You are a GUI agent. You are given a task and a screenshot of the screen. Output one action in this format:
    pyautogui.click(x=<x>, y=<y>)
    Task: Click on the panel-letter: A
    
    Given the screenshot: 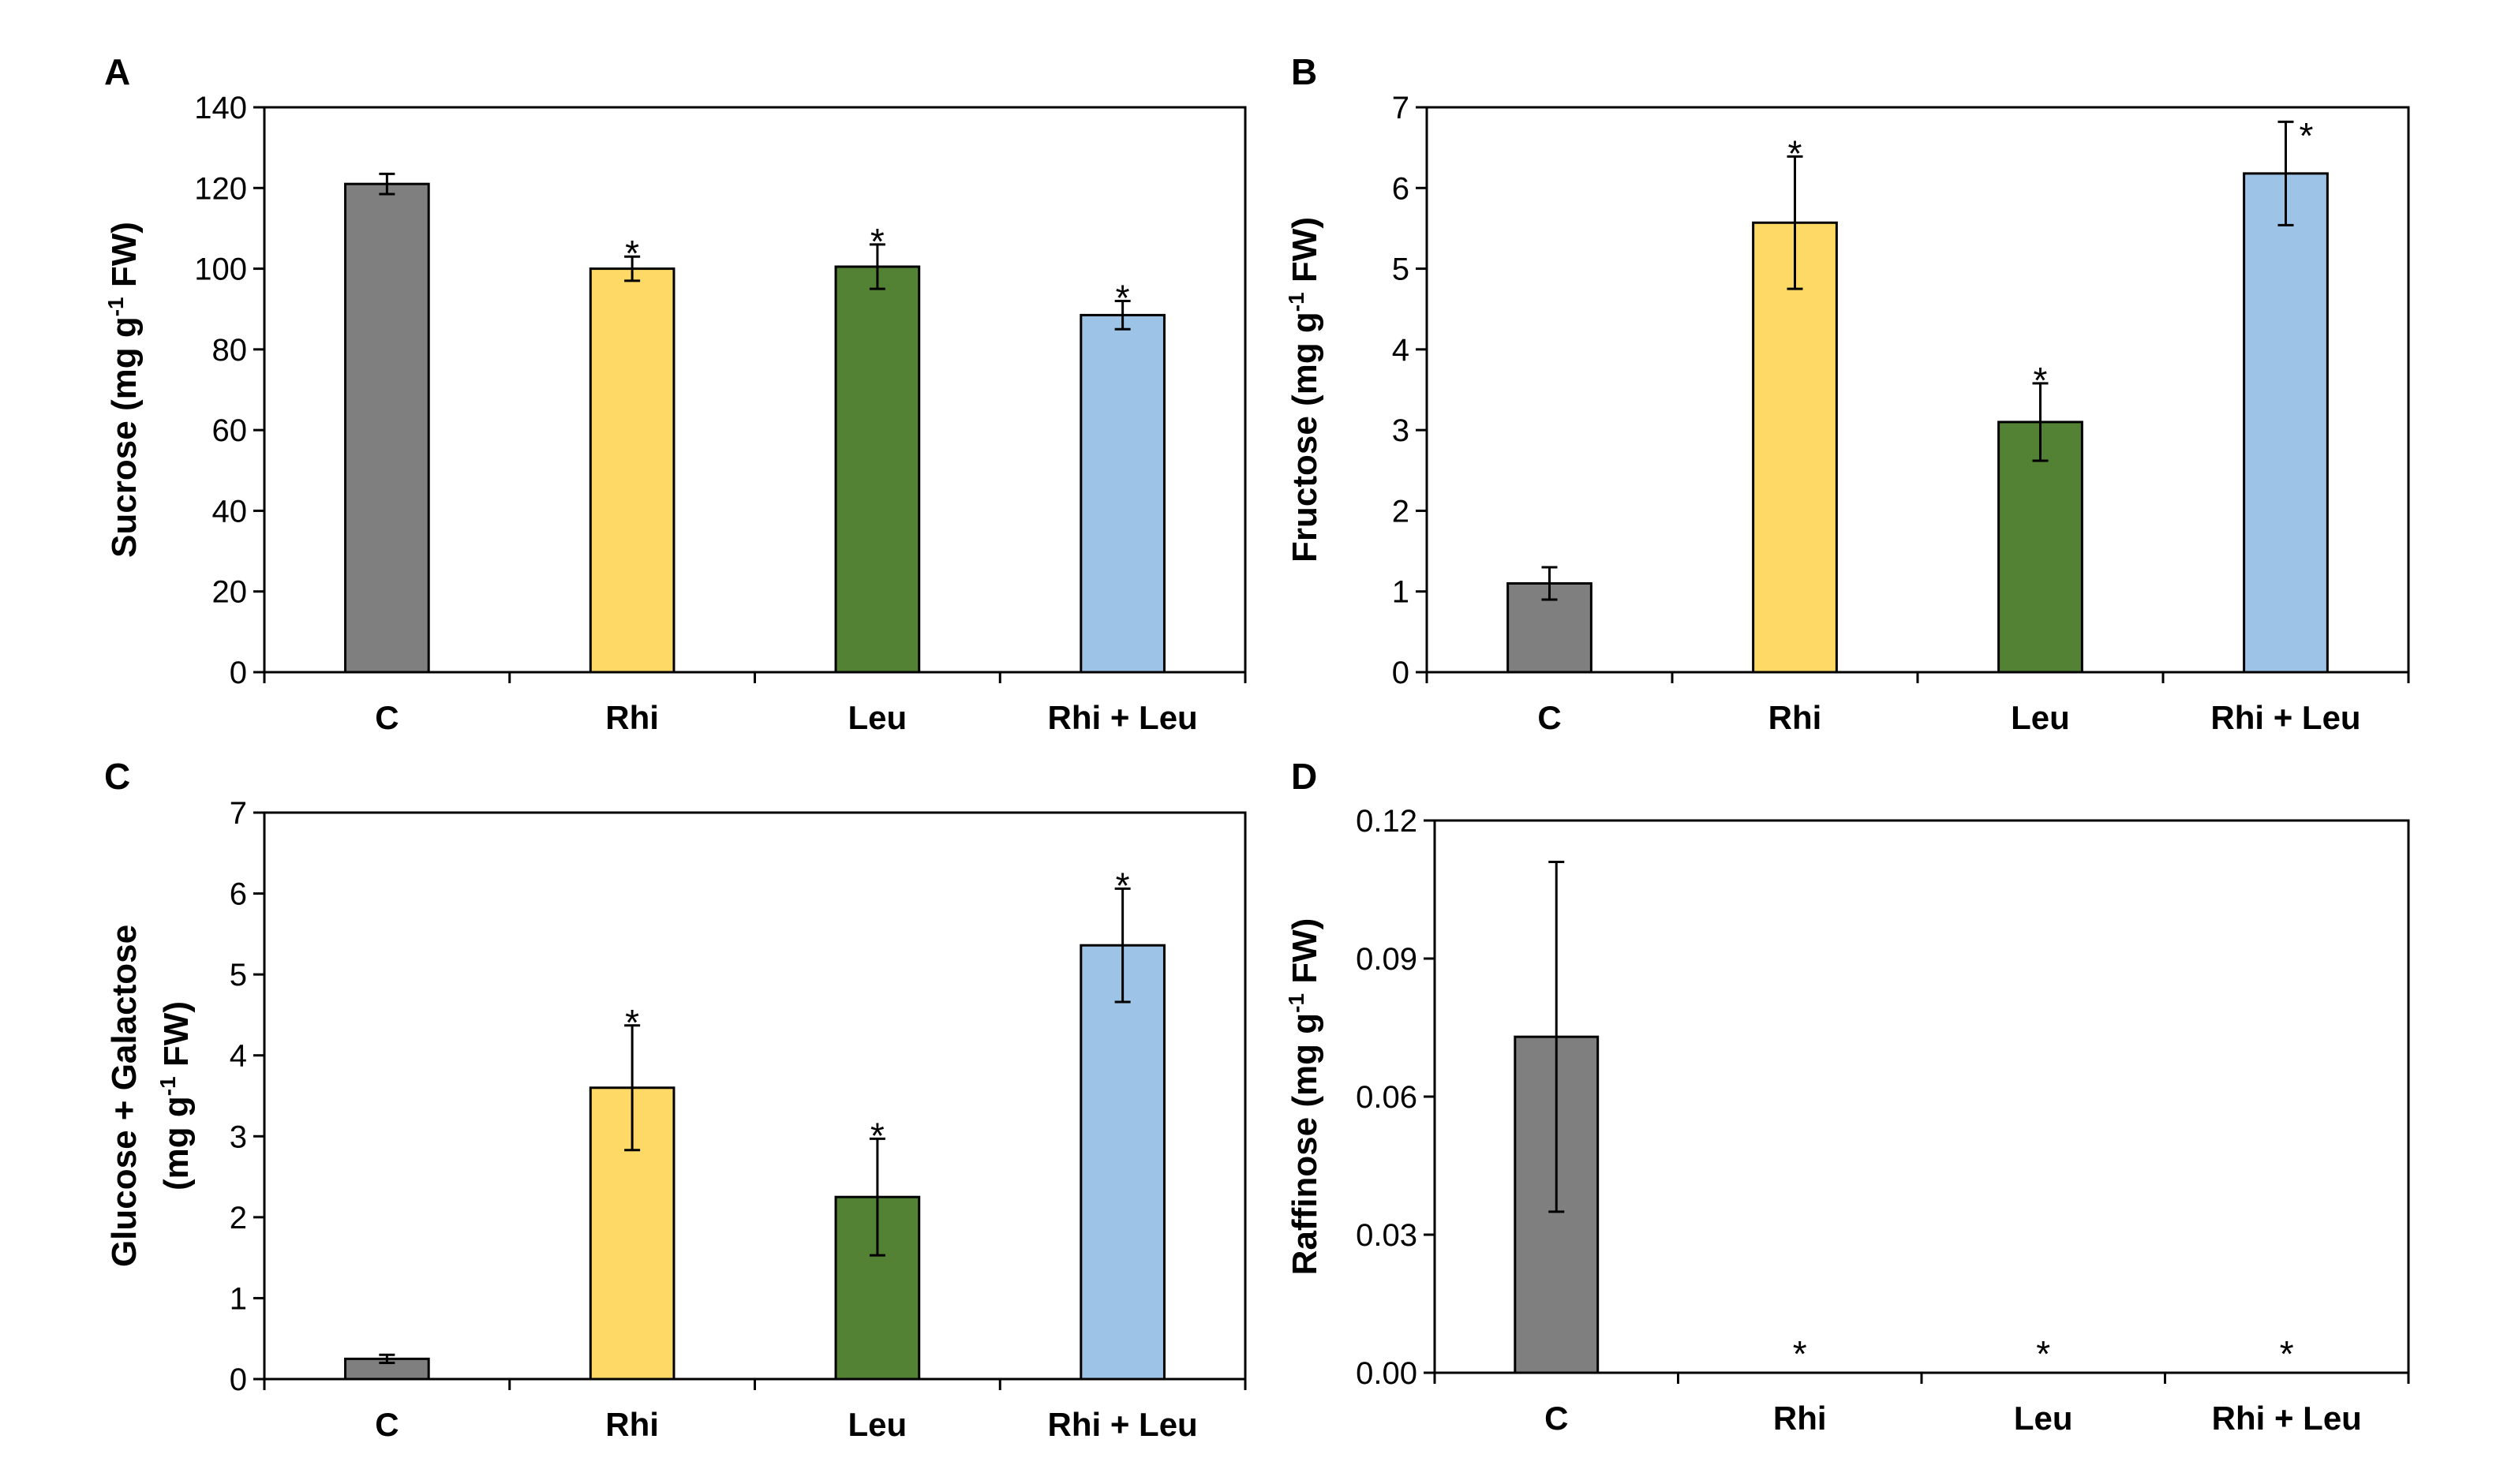 What is the action you would take?
    pyautogui.click(x=117, y=71)
    